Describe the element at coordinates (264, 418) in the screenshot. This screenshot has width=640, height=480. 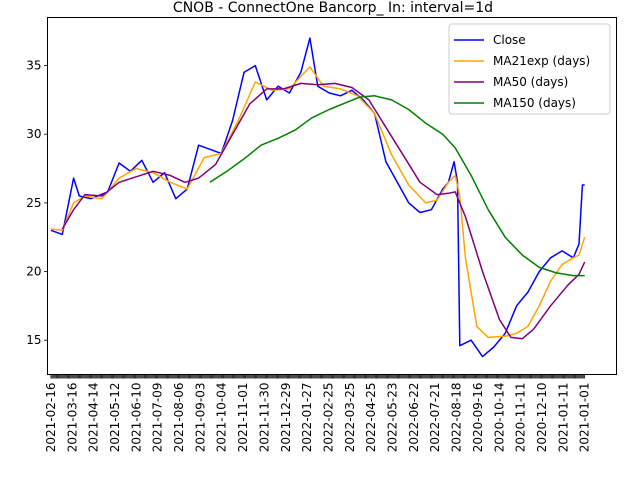
I see `x-tick-label-10: 2021-11-30` at that location.